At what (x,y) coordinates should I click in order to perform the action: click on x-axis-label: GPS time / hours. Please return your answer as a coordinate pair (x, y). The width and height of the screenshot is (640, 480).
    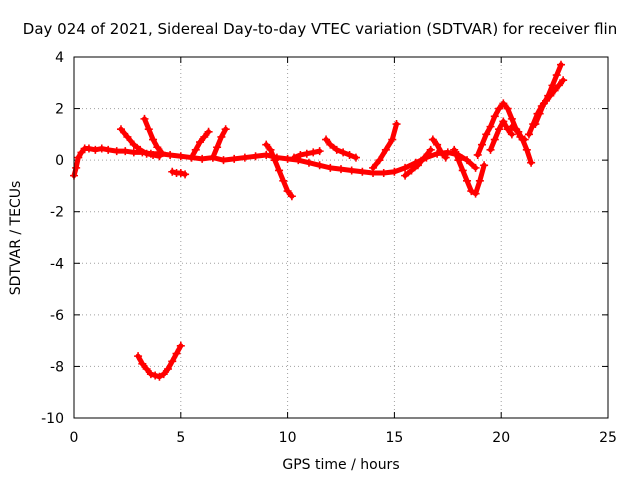
    Looking at the image, I should click on (341, 465).